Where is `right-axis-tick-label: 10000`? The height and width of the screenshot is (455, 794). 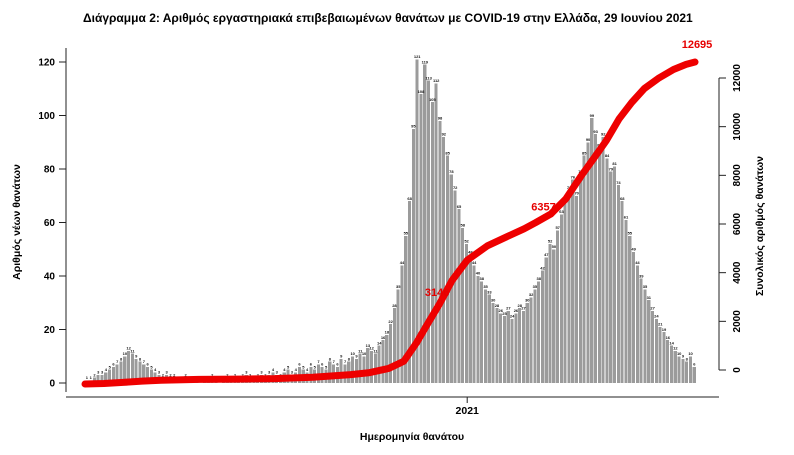 right-axis-tick-label: 10000 is located at coordinates (737, 126).